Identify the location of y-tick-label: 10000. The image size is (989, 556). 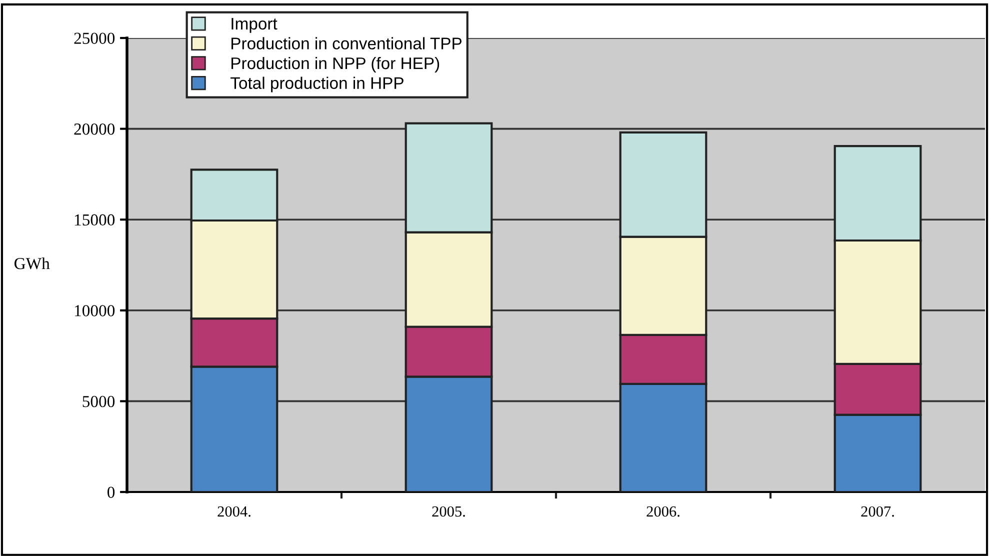
(94, 310).